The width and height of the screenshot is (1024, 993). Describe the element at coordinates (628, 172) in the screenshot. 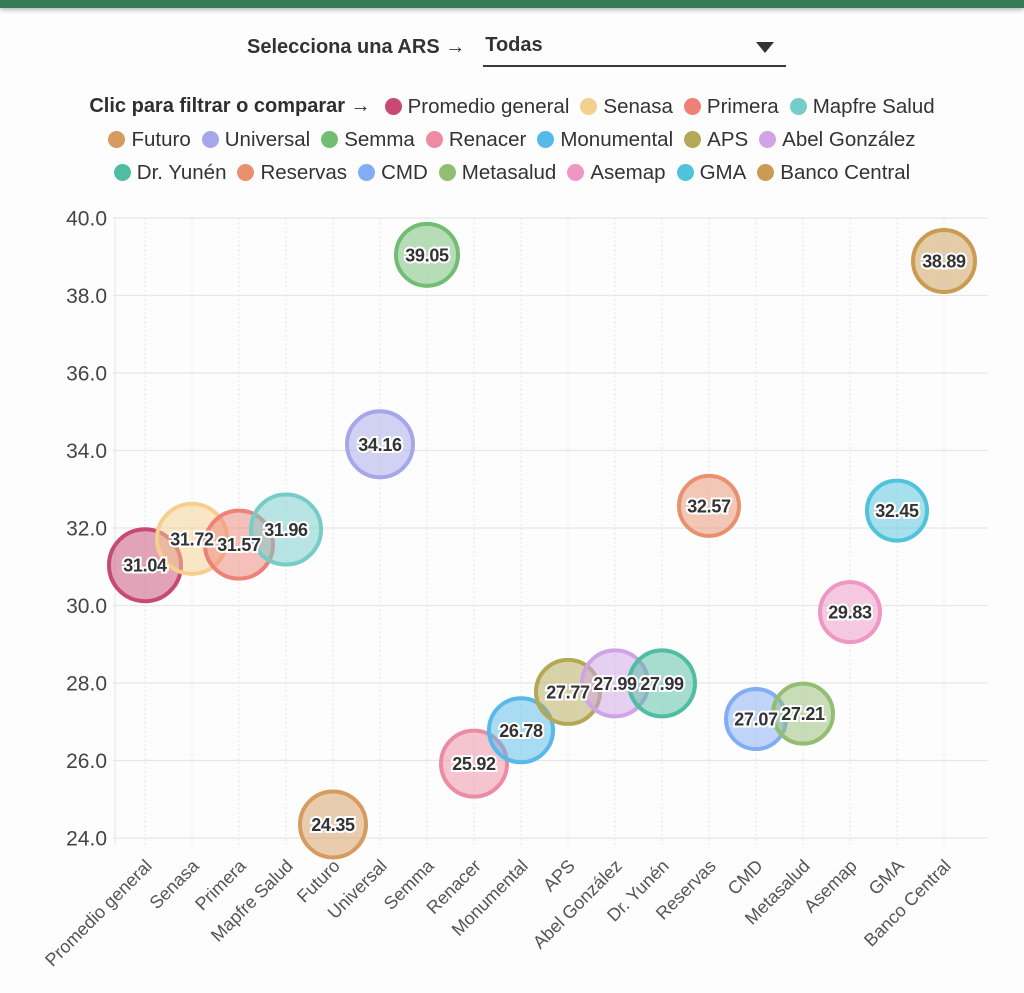

I see `legend-item-label: Asemap` at that location.